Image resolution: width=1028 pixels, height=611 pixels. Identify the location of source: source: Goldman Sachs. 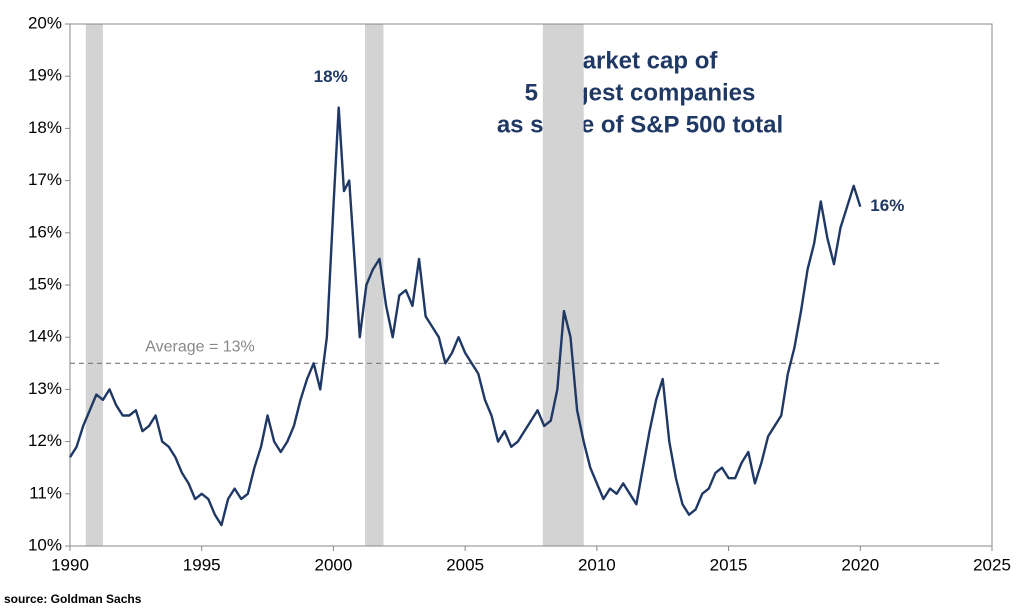
(73, 599).